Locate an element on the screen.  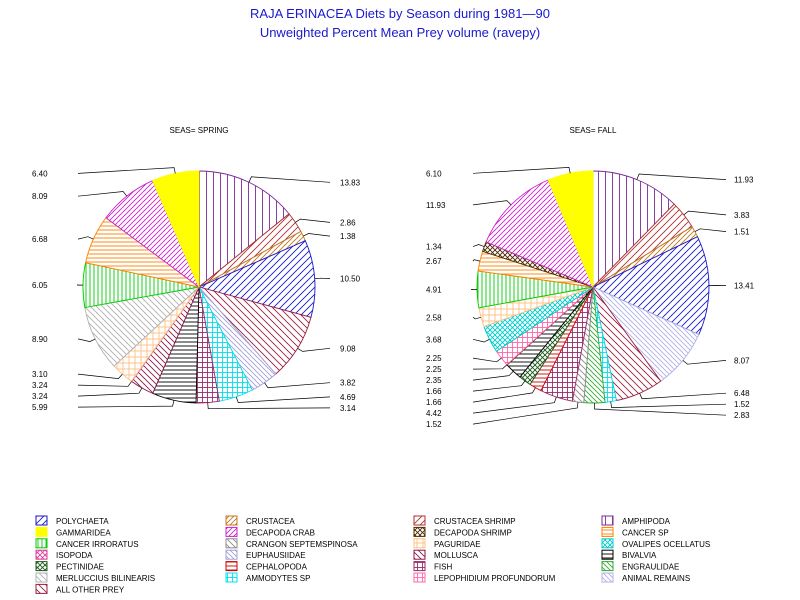
pie-value-label: 3.10 is located at coordinates (40, 374).